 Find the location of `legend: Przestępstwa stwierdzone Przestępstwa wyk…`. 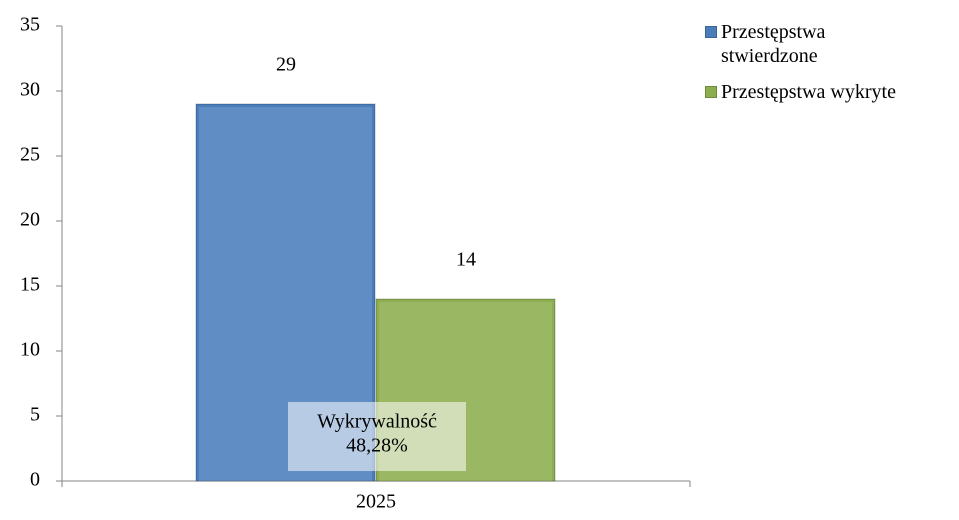

legend: Przestępstwa stwierdzone Przestępstwa wyk… is located at coordinates (800, 68).